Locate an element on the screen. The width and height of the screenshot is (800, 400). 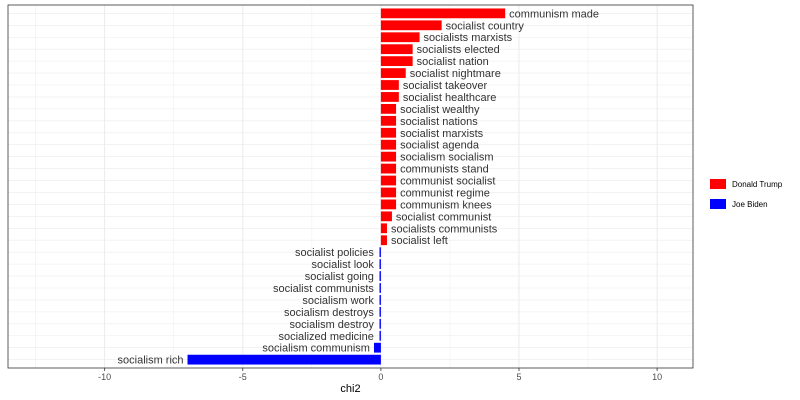
bar-label: socialized medicine is located at coordinates (325, 337).